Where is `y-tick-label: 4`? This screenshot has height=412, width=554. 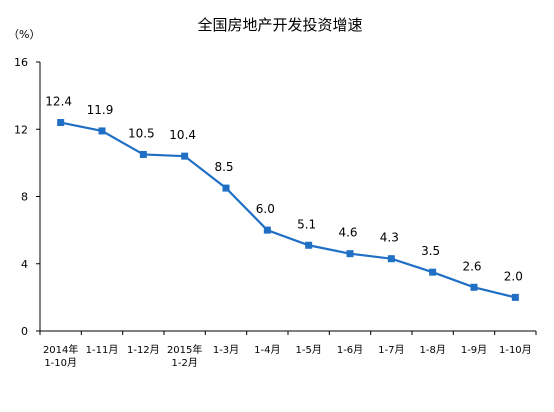 y-tick-label: 4 is located at coordinates (24, 264).